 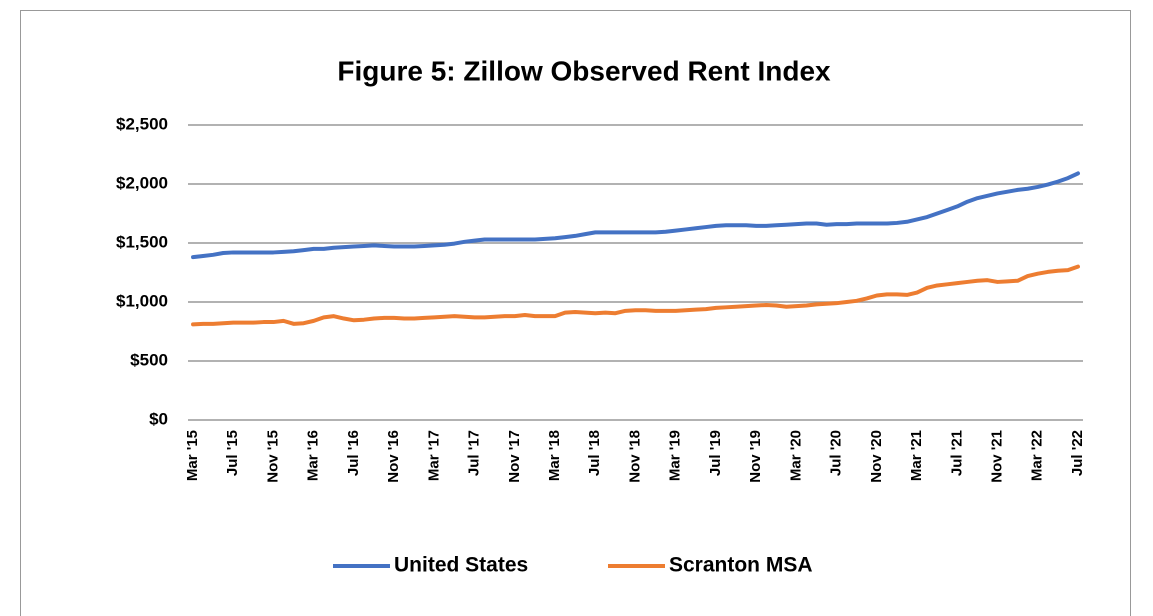 I want to click on y-tick-label: $1,000, so click(x=142, y=300).